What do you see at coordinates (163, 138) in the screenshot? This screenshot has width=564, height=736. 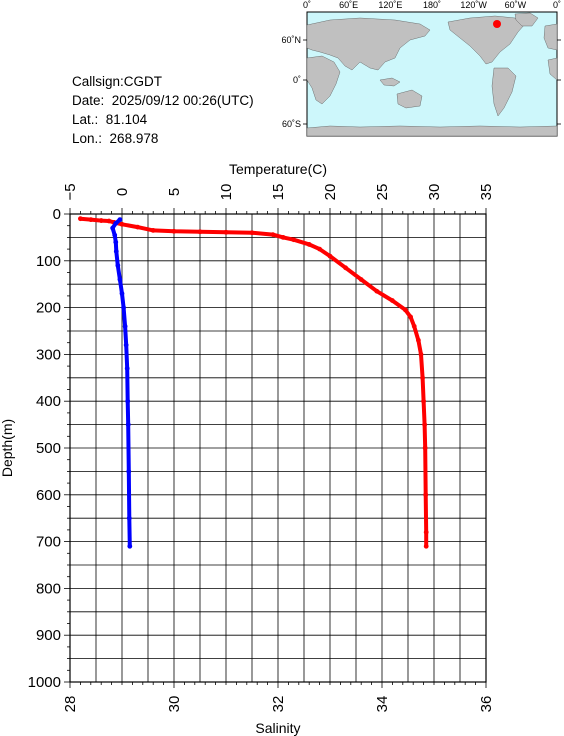 I see `lon-row: Lon.: 268.978` at bounding box center [163, 138].